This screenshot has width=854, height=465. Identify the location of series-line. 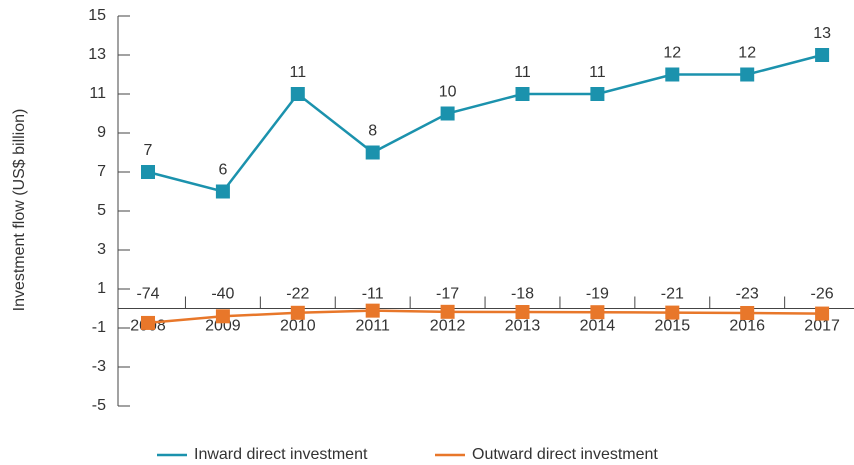
(485, 317).